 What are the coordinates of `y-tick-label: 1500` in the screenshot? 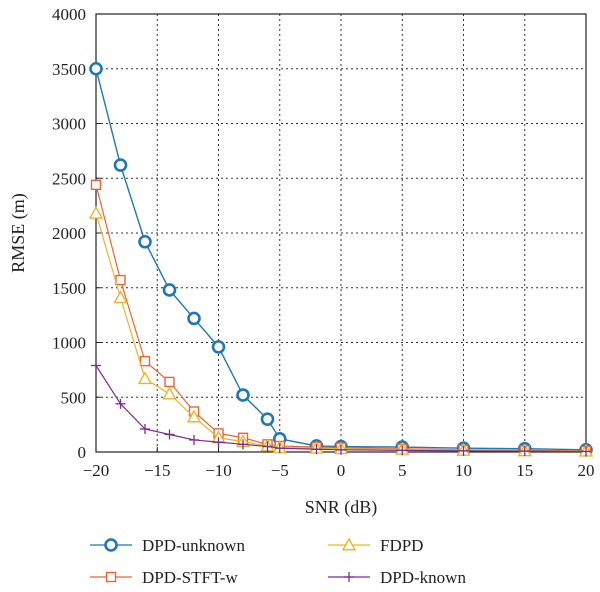 It's located at (69, 288).